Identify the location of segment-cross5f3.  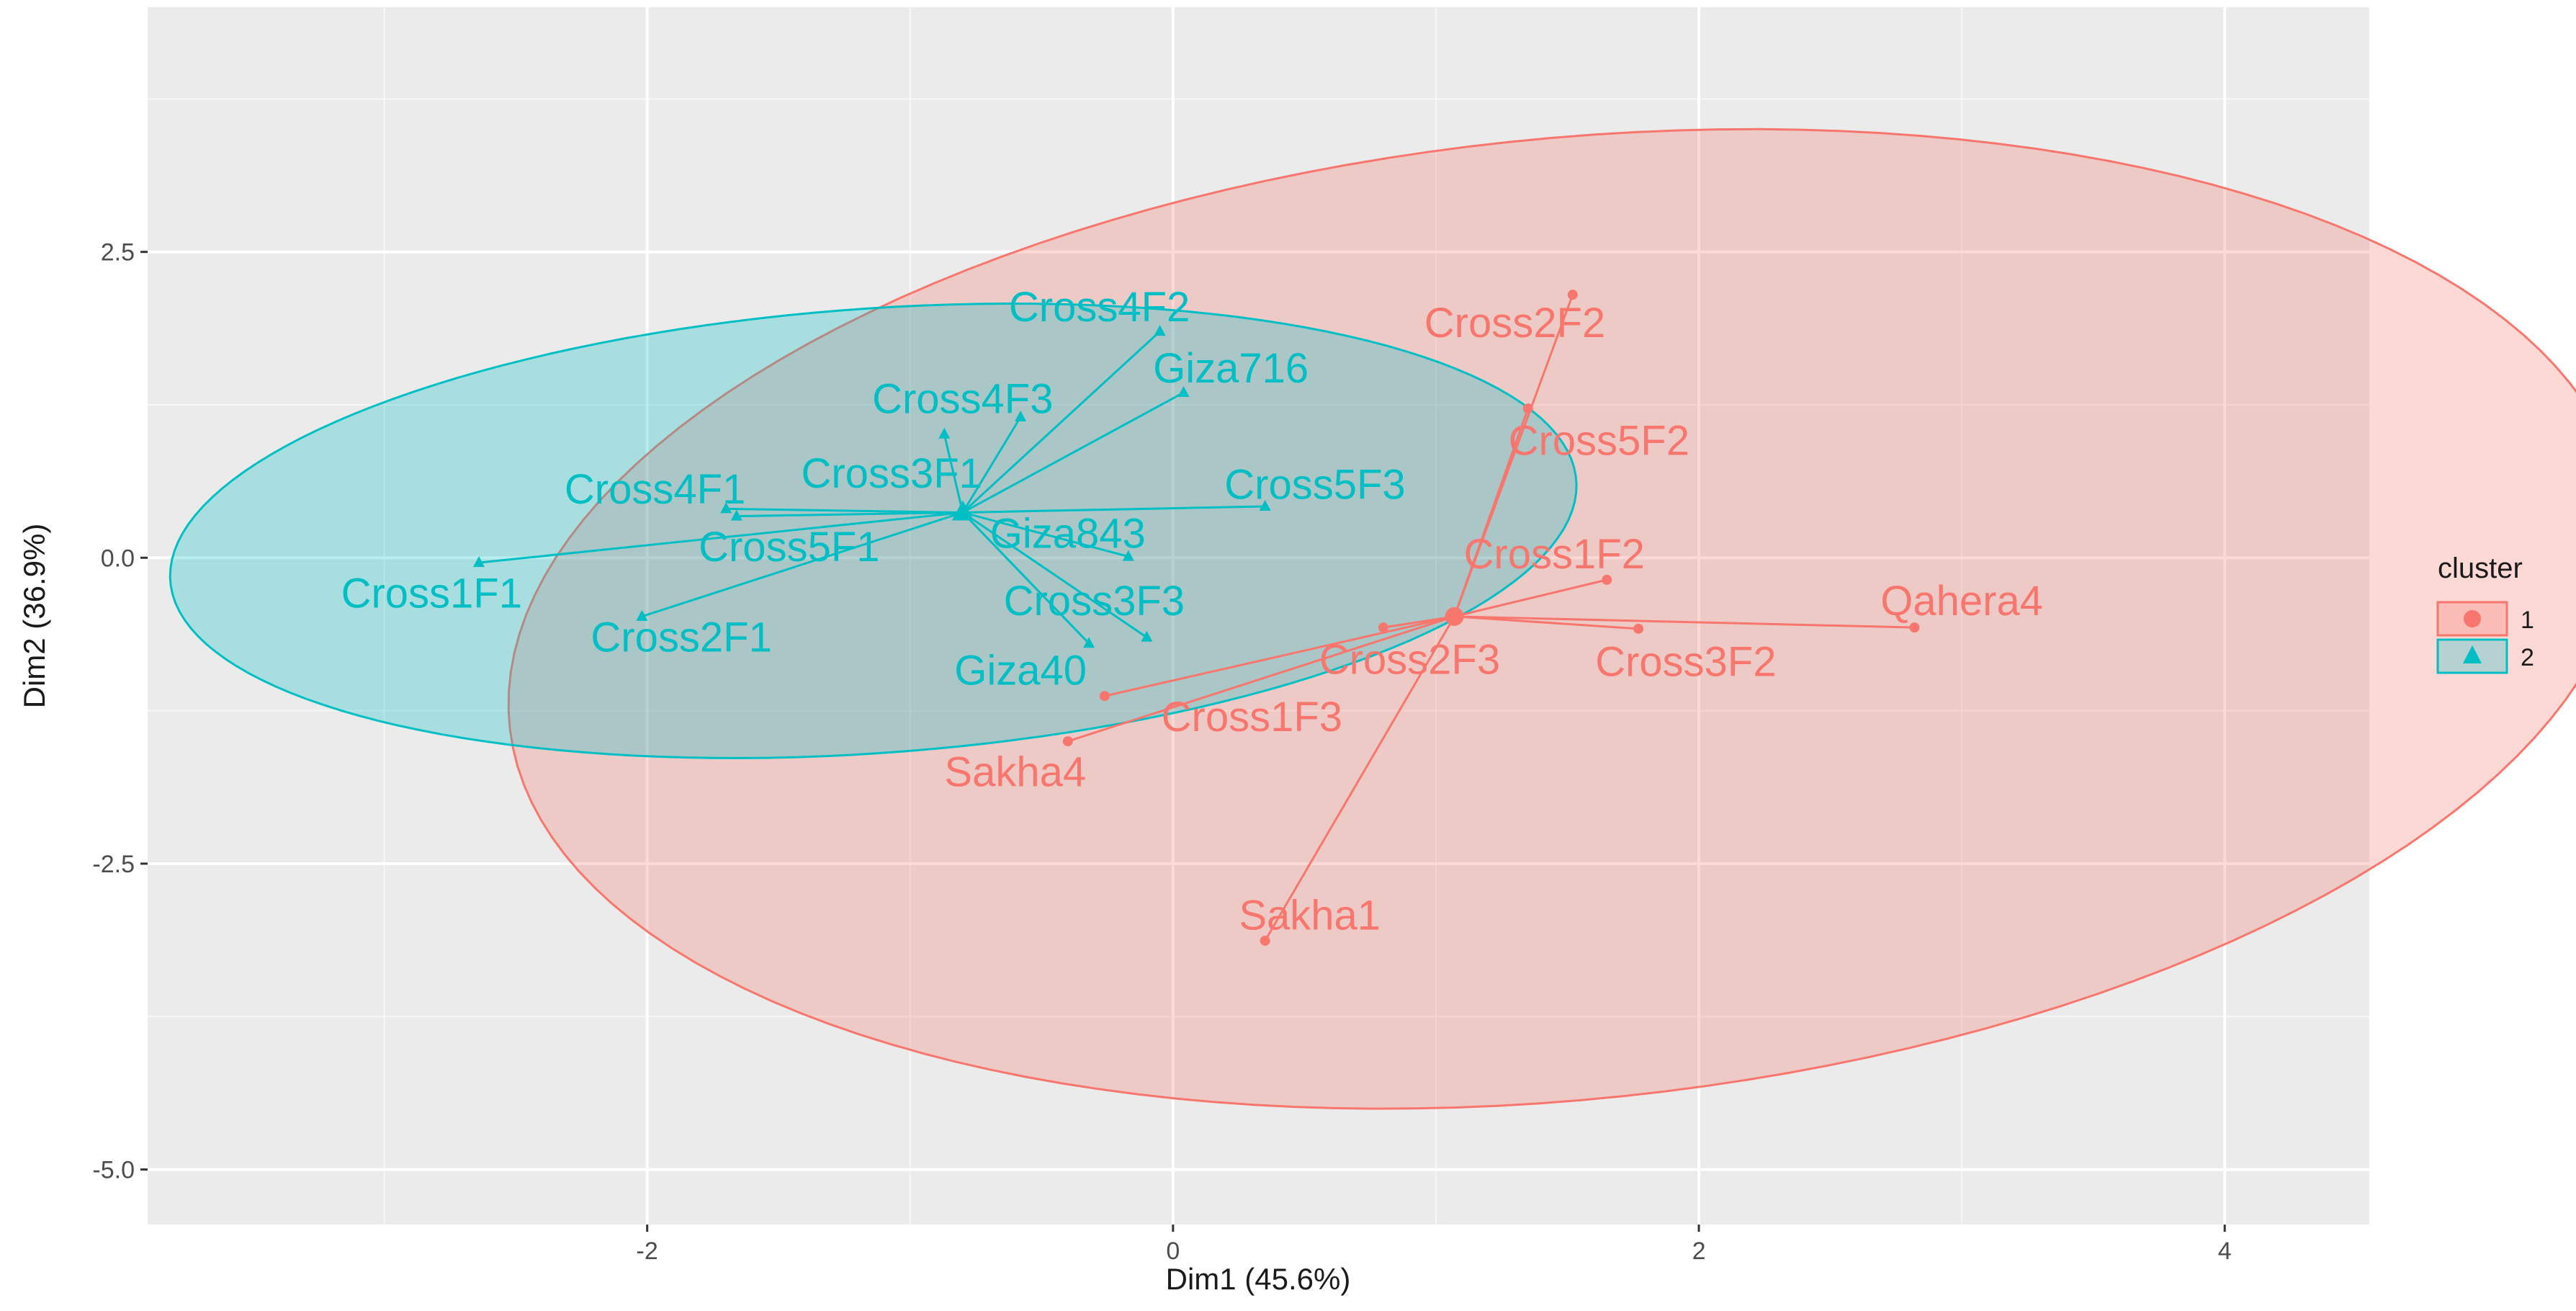
(1113, 509).